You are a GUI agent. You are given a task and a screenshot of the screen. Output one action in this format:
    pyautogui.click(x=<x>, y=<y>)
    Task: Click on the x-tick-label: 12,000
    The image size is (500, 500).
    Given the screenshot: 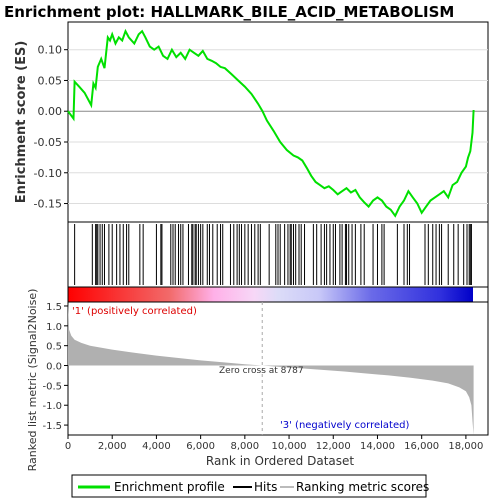 What is the action you would take?
    pyautogui.click(x=333, y=446)
    